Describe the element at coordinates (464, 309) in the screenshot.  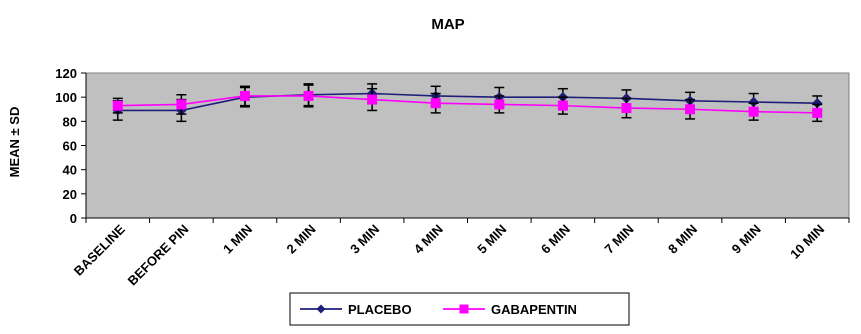
I see `legend-marker-square` at that location.